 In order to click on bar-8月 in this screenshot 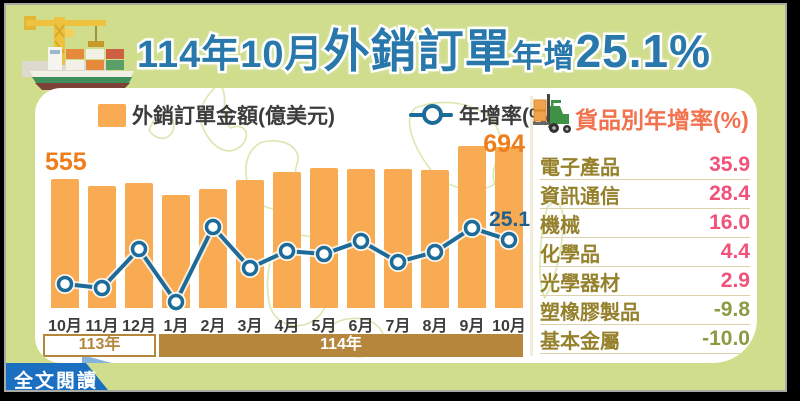, I will do `click(435, 239)`.